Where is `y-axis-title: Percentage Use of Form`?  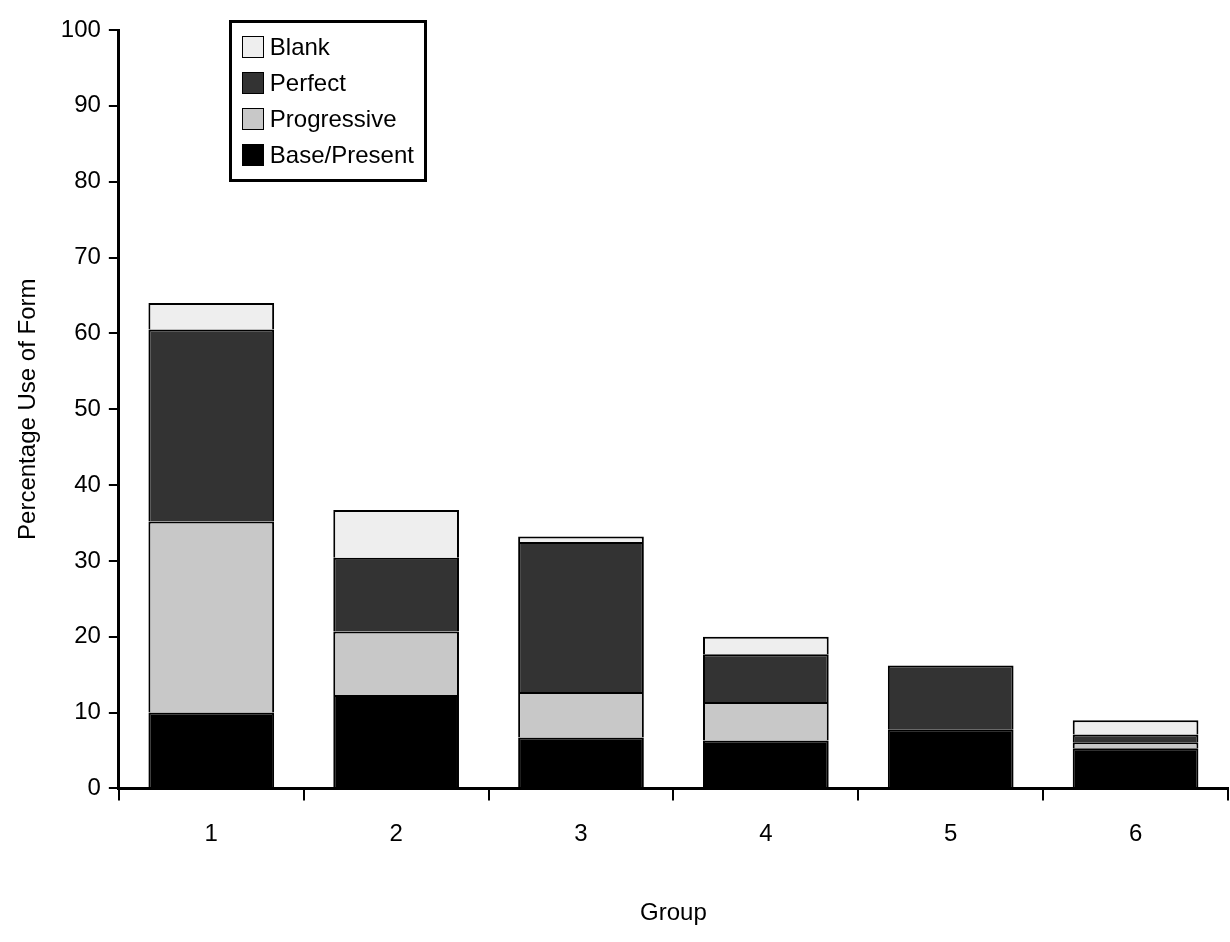
y-axis-title: Percentage Use of Form is located at coordinates (27, 409).